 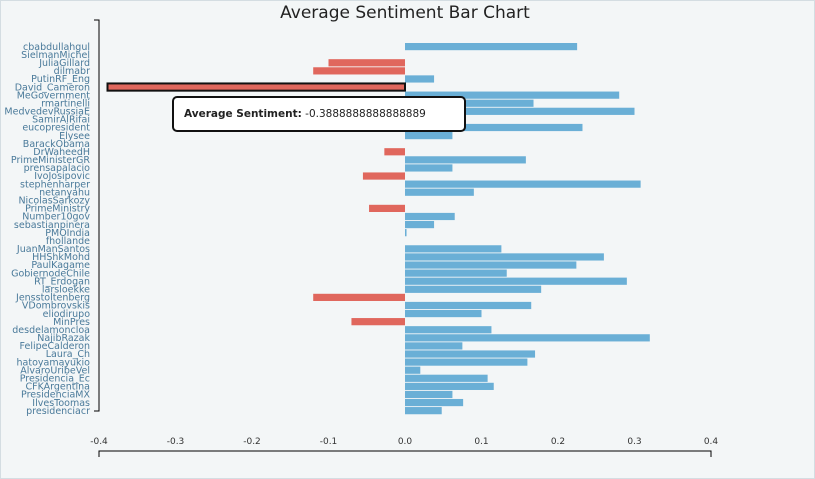 I want to click on category-label: netanyahu, so click(x=64, y=192).